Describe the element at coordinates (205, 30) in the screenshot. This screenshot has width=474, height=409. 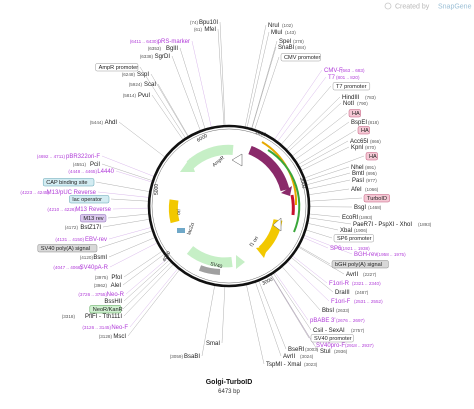
I see `label-mfei: (61) MfeI` at that location.